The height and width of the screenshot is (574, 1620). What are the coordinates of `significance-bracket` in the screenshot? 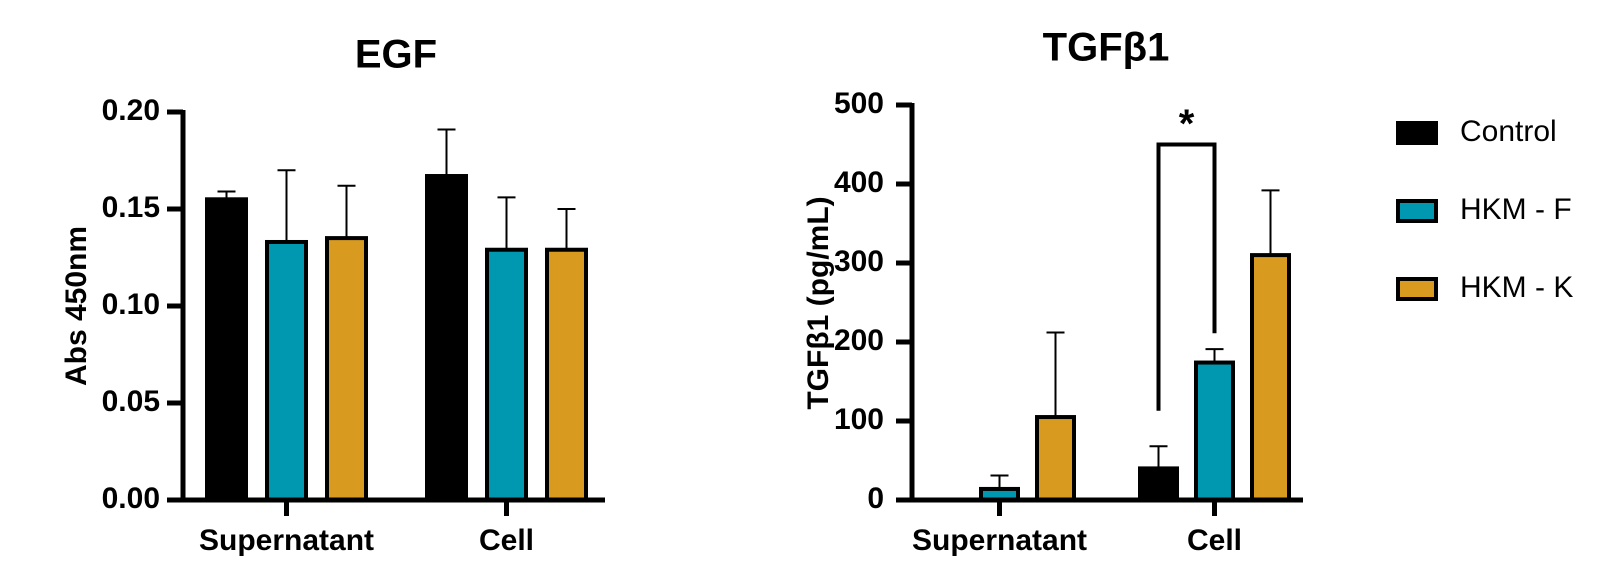 It's located at (1186, 276).